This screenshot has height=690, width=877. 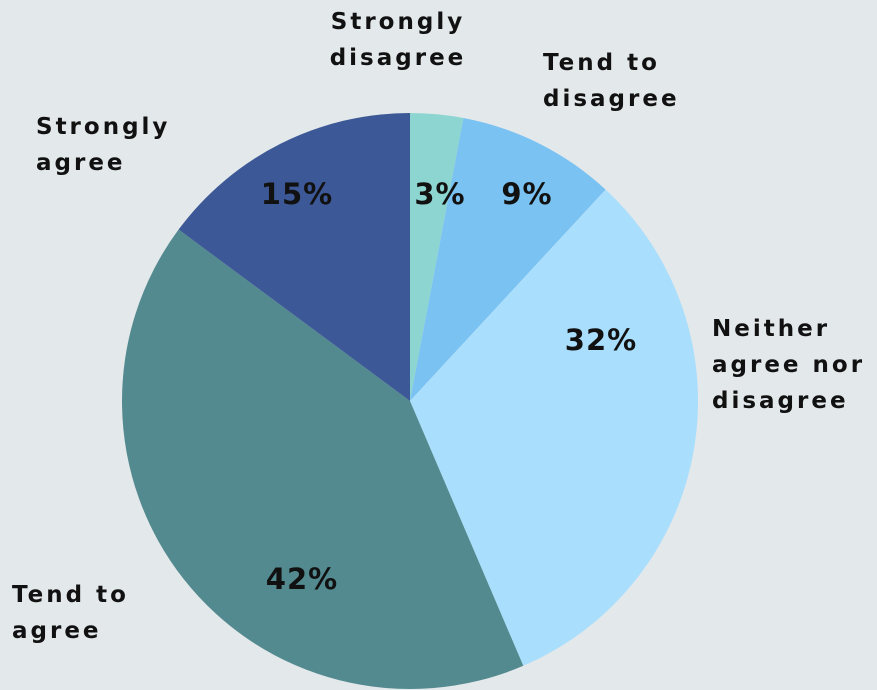 What do you see at coordinates (611, 99) in the screenshot?
I see `slice-category-label-1-line-1: disagree` at bounding box center [611, 99].